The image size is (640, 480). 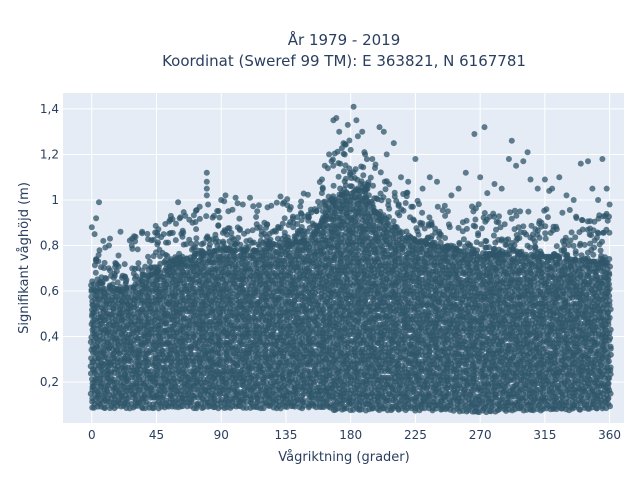 What do you see at coordinates (344, 39) in the screenshot?
I see `chart-title-line1: År 1979 - 2019` at bounding box center [344, 39].